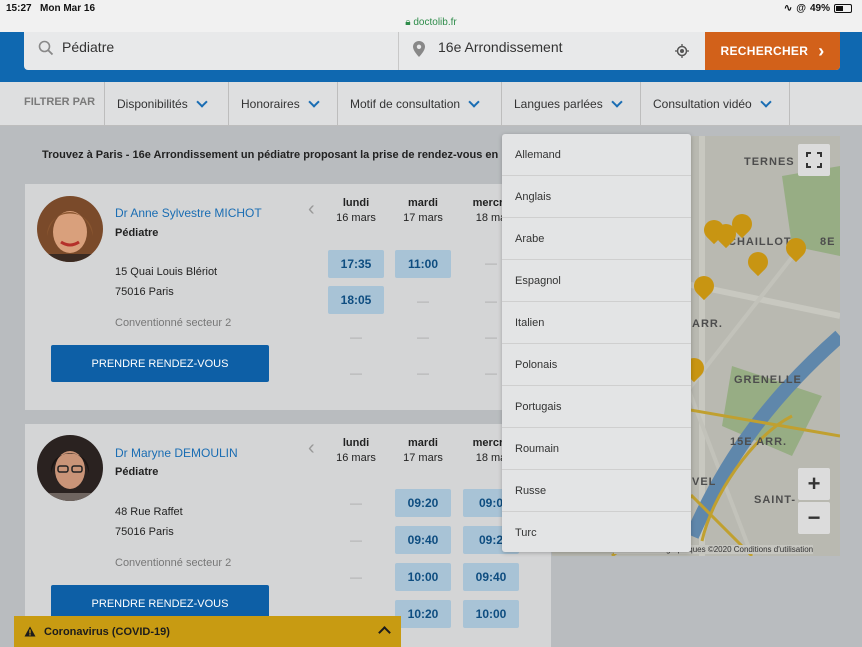  What do you see at coordinates (166, 272) in the screenshot?
I see `address-line-1: 15 Quai Louis Blériot` at bounding box center [166, 272].